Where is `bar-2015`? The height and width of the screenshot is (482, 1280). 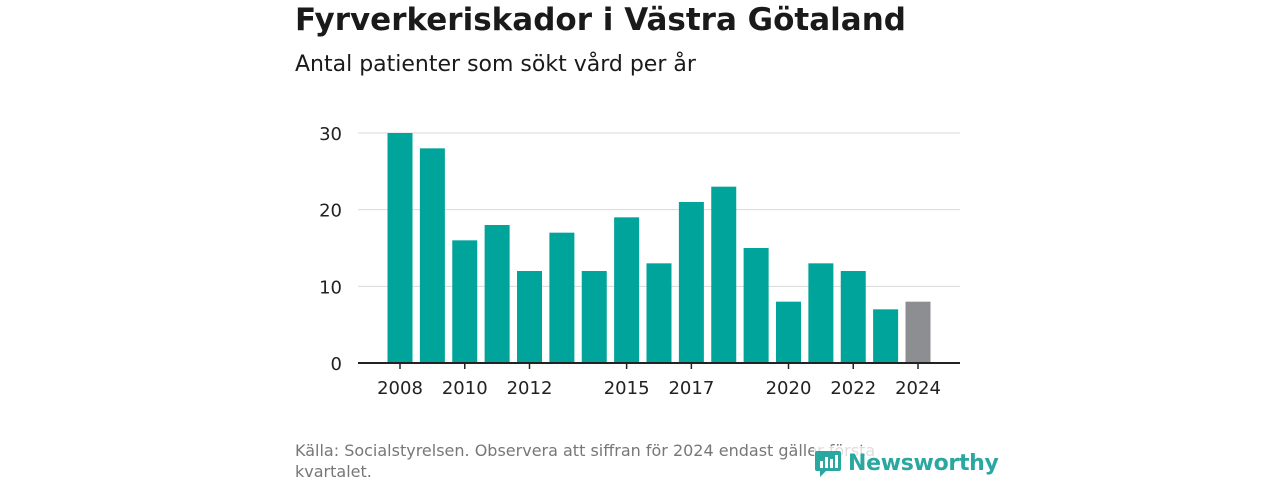
bar-2015 is located at coordinates (627, 290).